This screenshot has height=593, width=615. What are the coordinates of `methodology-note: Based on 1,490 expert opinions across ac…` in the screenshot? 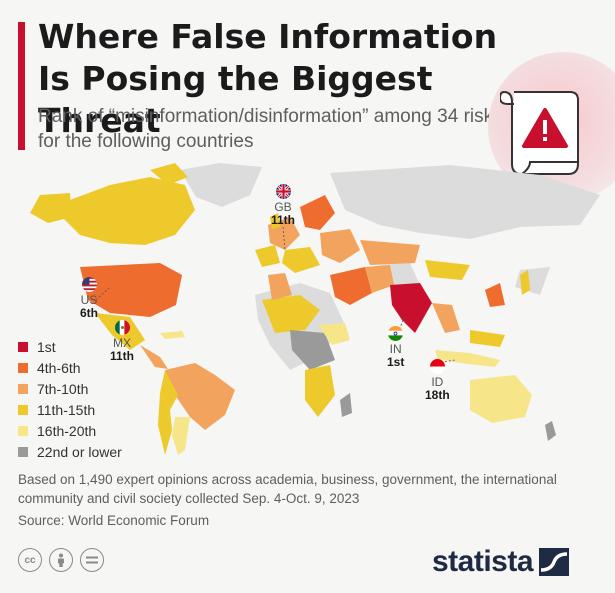 It's located at (287, 489).